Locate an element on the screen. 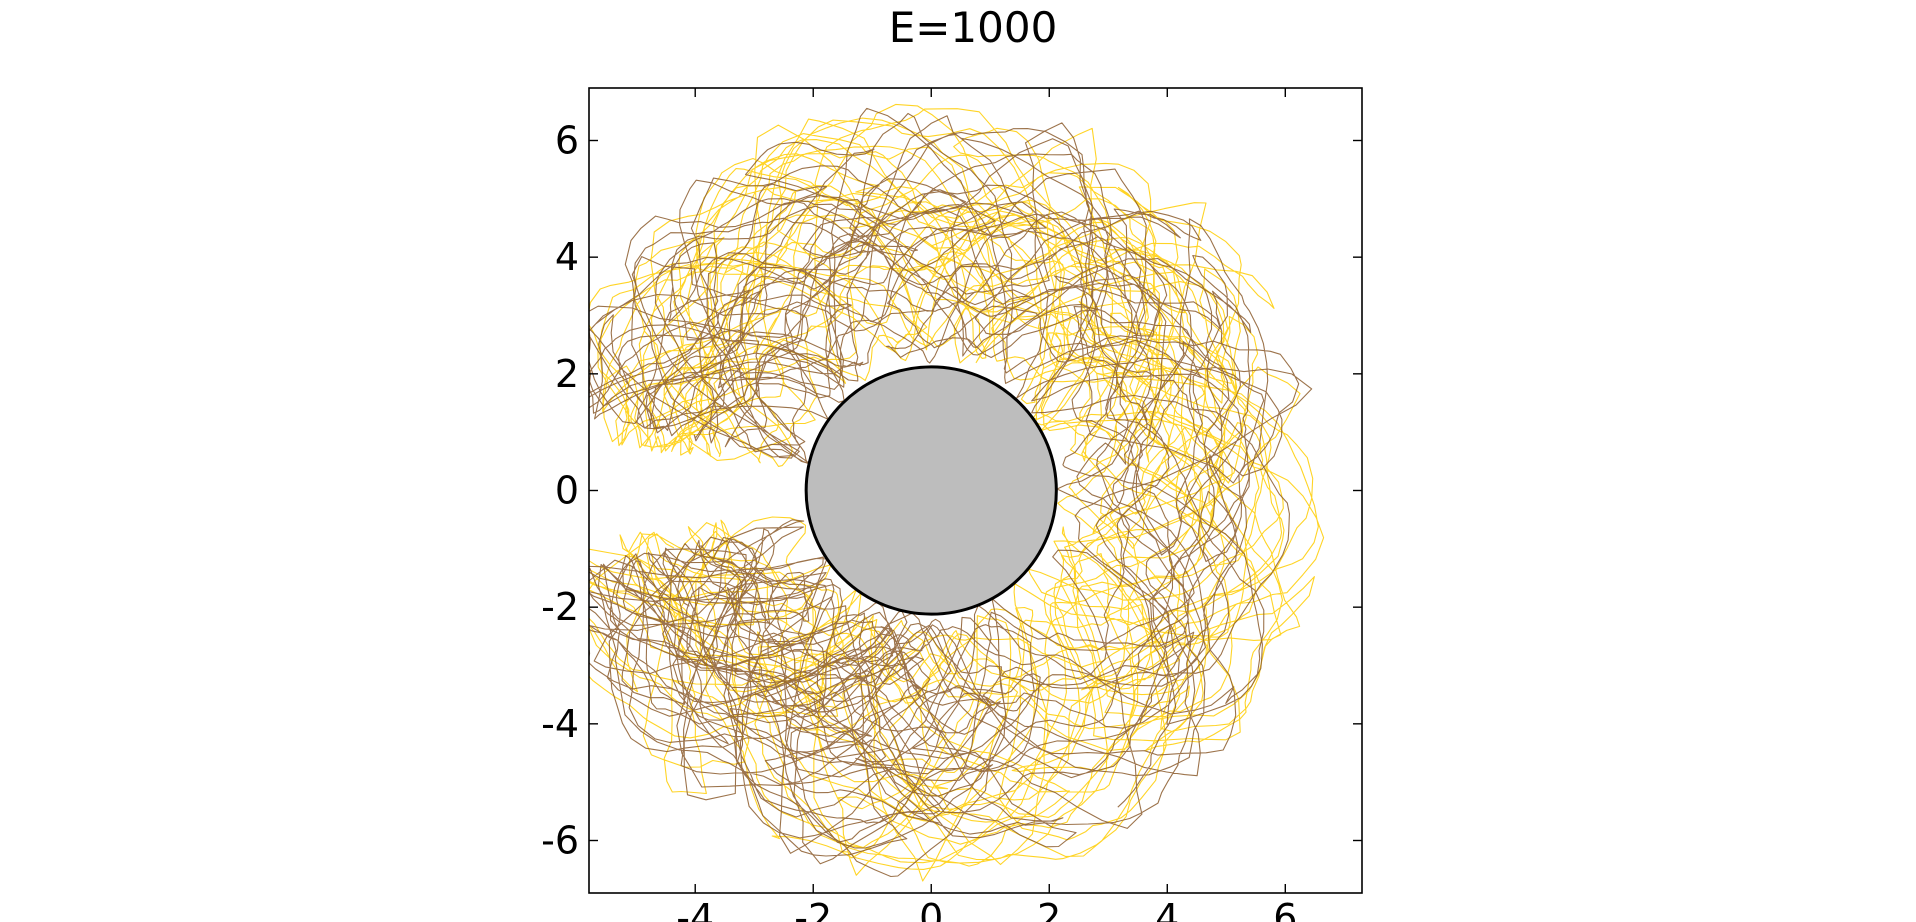  y-tick-label: 4 is located at coordinates (567, 257).